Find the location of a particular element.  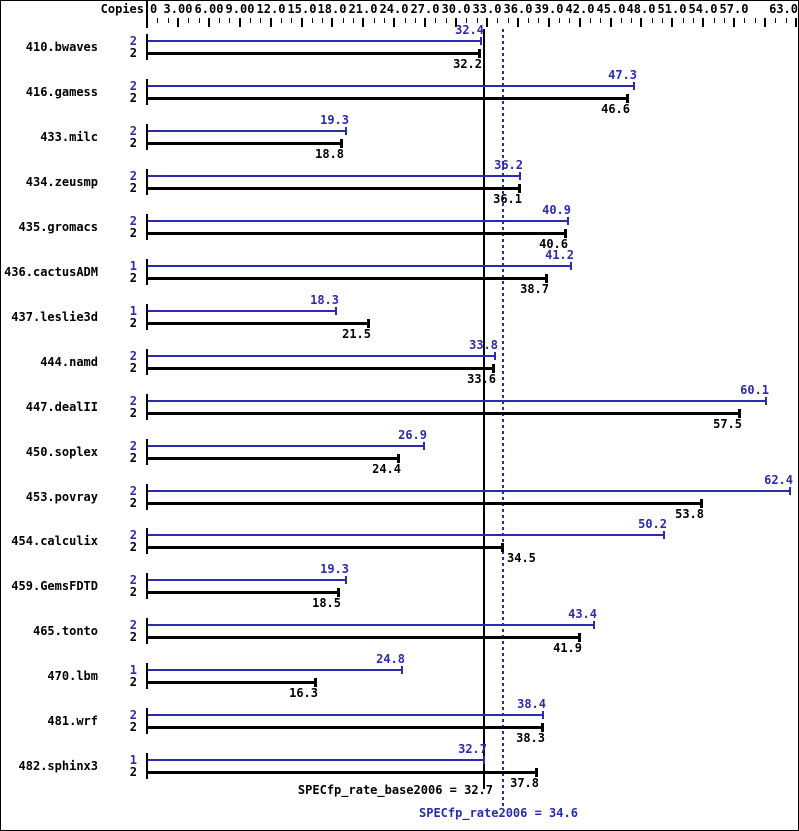

base-value-label: 37.8 is located at coordinates (524, 783).